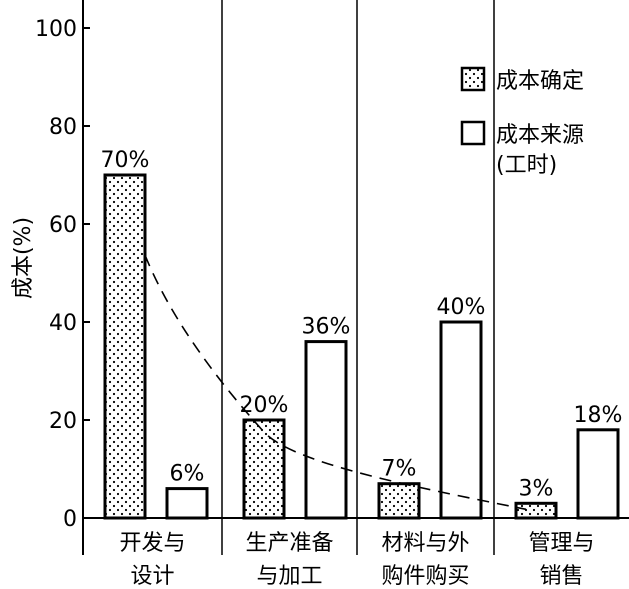 The width and height of the screenshot is (629, 589). What do you see at coordinates (264, 405) in the screenshot?
I see `data-label: 20%` at bounding box center [264, 405].